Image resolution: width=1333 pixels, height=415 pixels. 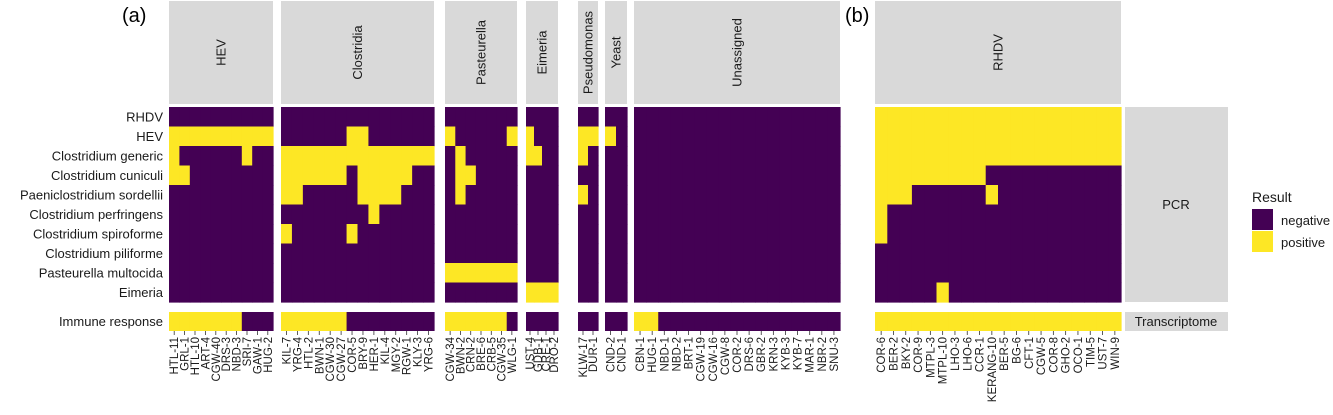 I want to click on cell-yeast-cnd-1-paeniclostridium-sordellii, so click(x=622, y=195).